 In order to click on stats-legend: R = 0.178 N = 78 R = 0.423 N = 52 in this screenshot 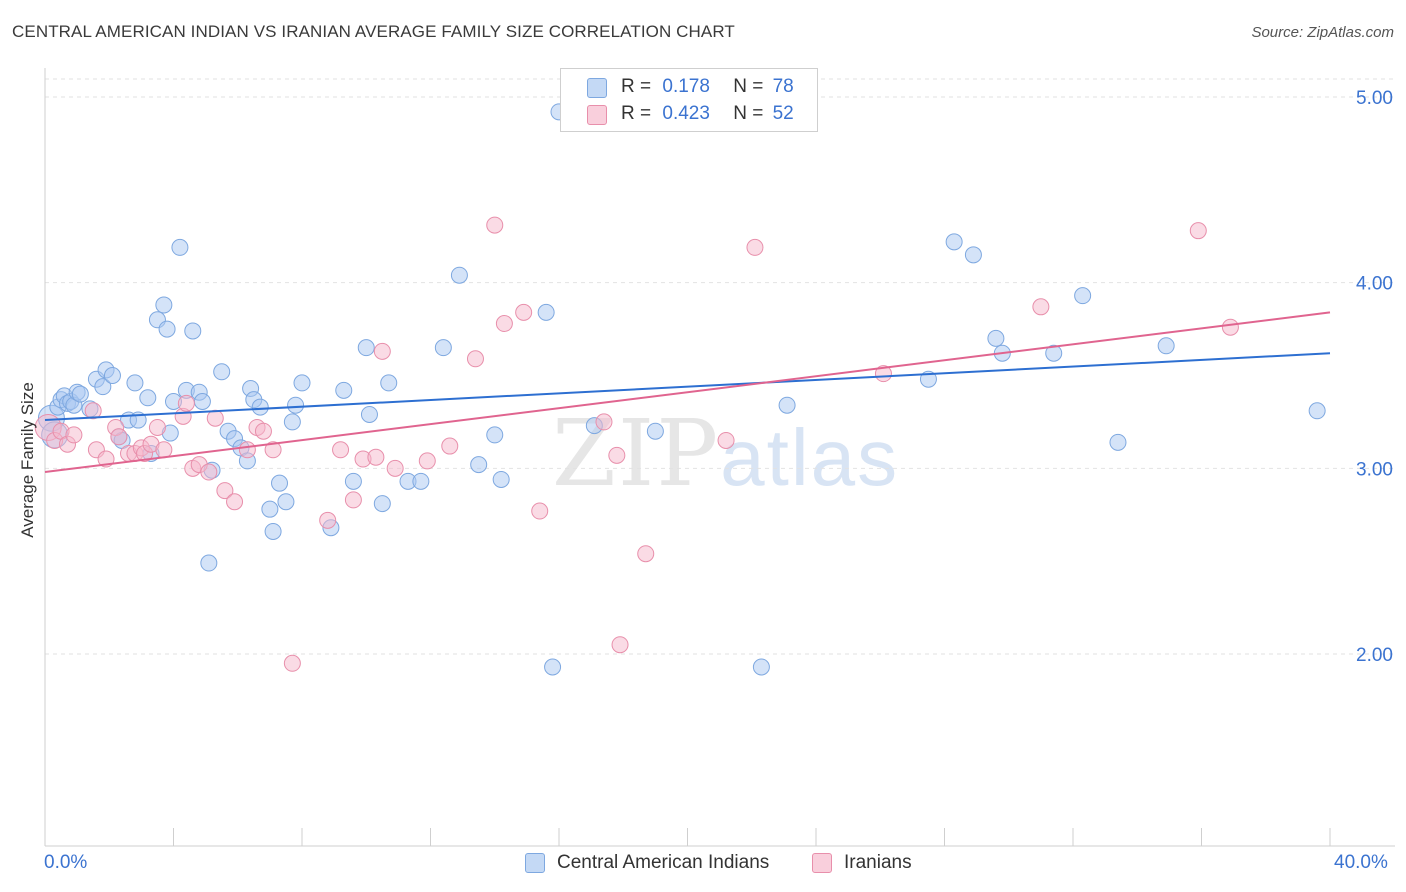, I will do `click(689, 100)`.